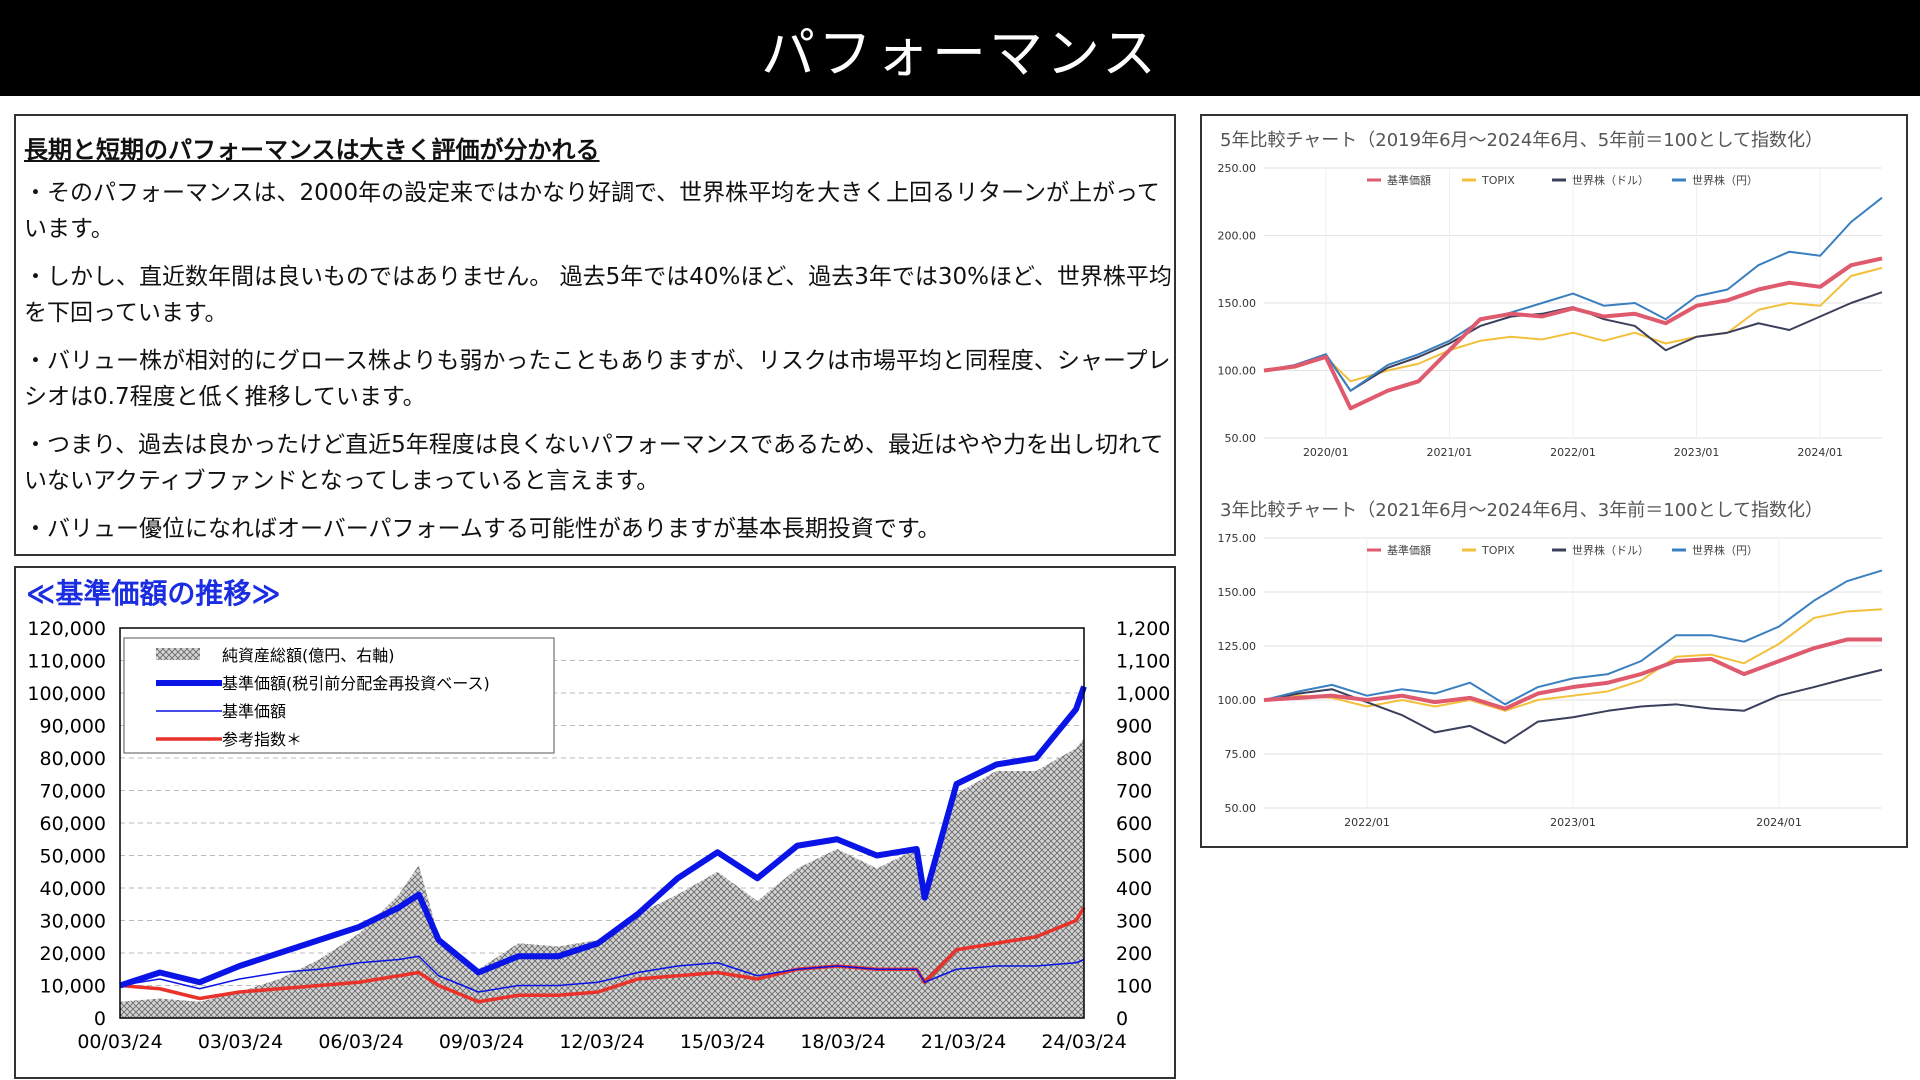 This screenshot has width=1920, height=1080. Describe the element at coordinates (1450, 452) in the screenshot. I see `x-tick-label: 2021/01` at that location.